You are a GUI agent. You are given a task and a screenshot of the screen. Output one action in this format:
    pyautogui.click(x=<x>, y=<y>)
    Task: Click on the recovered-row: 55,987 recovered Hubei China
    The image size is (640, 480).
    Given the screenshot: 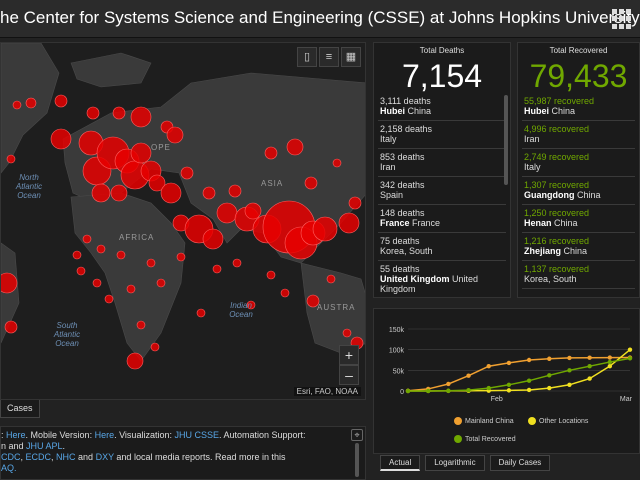 What is the action you would take?
    pyautogui.click(x=578, y=107)
    